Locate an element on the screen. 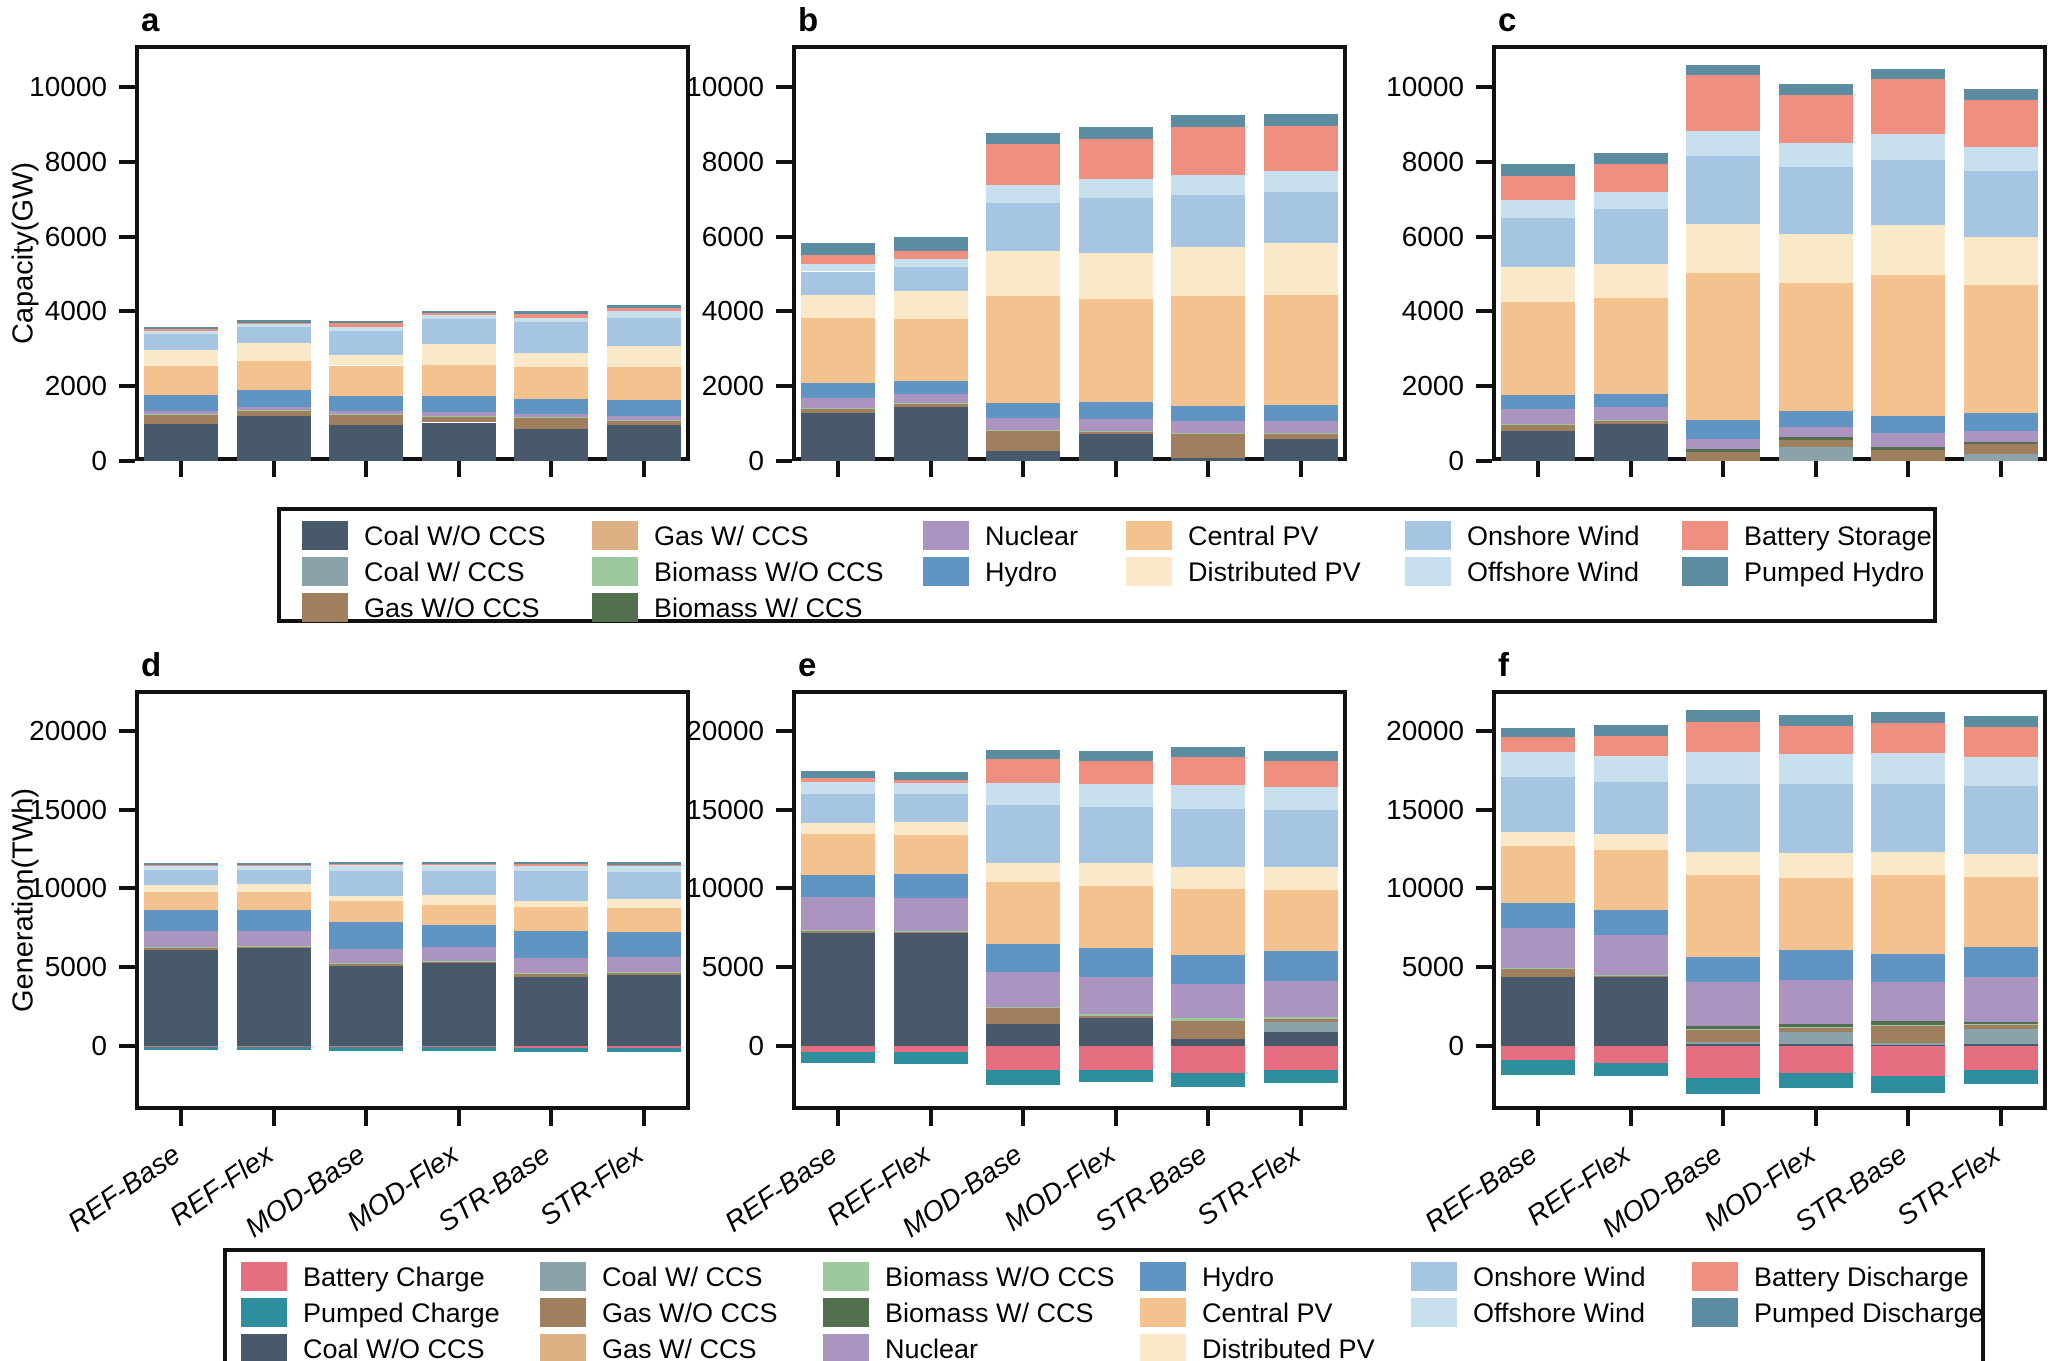  y-tick-label: 20000 is located at coordinates (68, 730).